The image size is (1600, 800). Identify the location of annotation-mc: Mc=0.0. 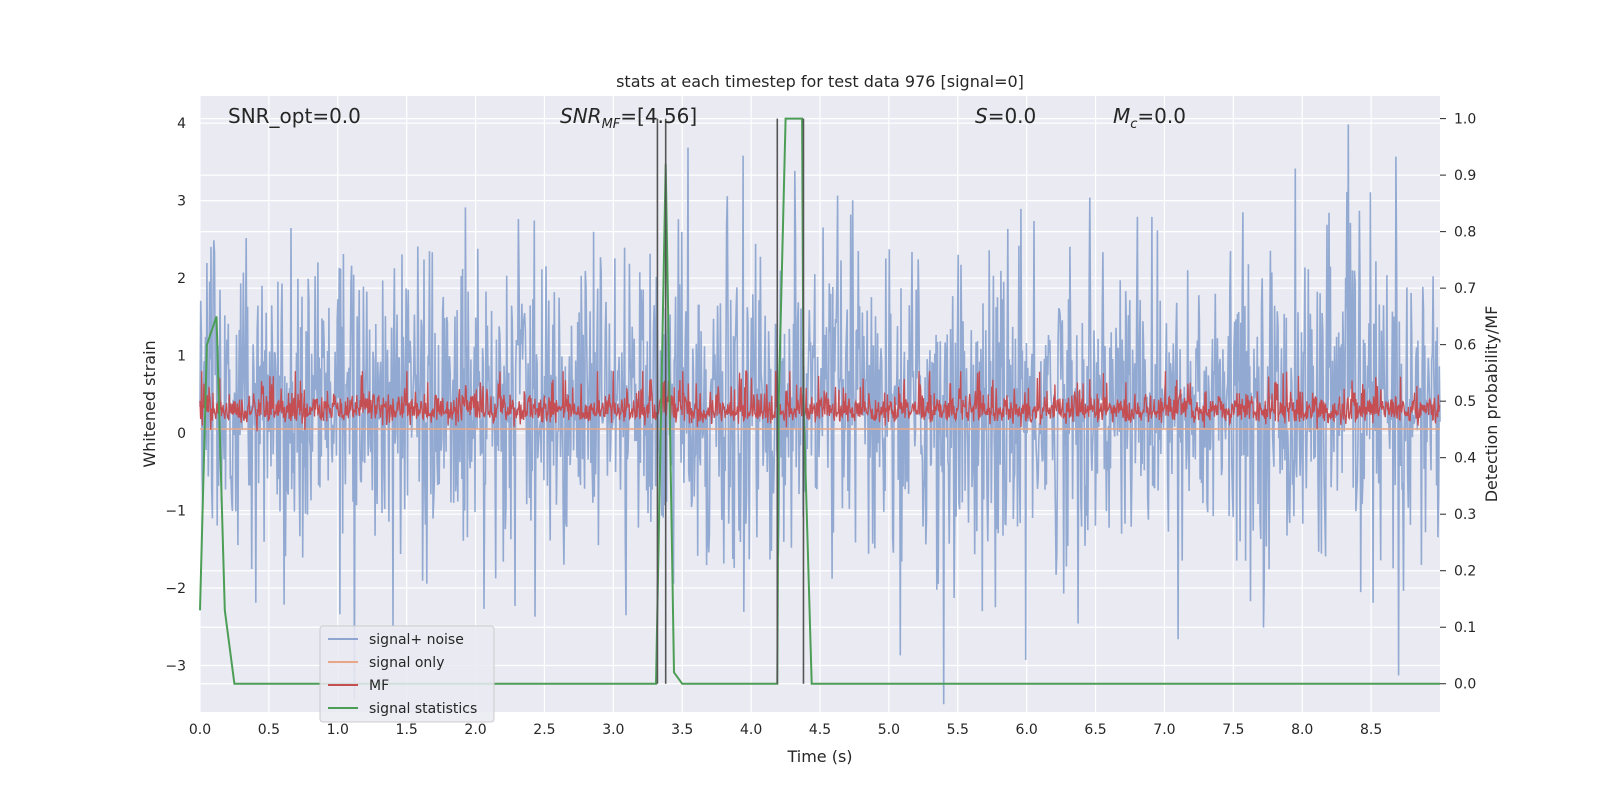
(1149, 118).